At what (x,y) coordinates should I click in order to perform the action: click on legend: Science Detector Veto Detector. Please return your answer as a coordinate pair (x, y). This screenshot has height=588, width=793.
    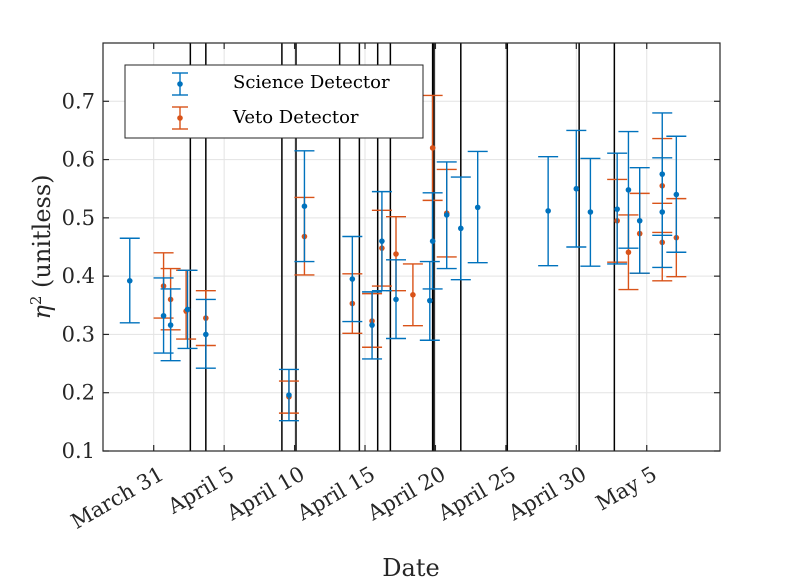
    Looking at the image, I should click on (274, 101).